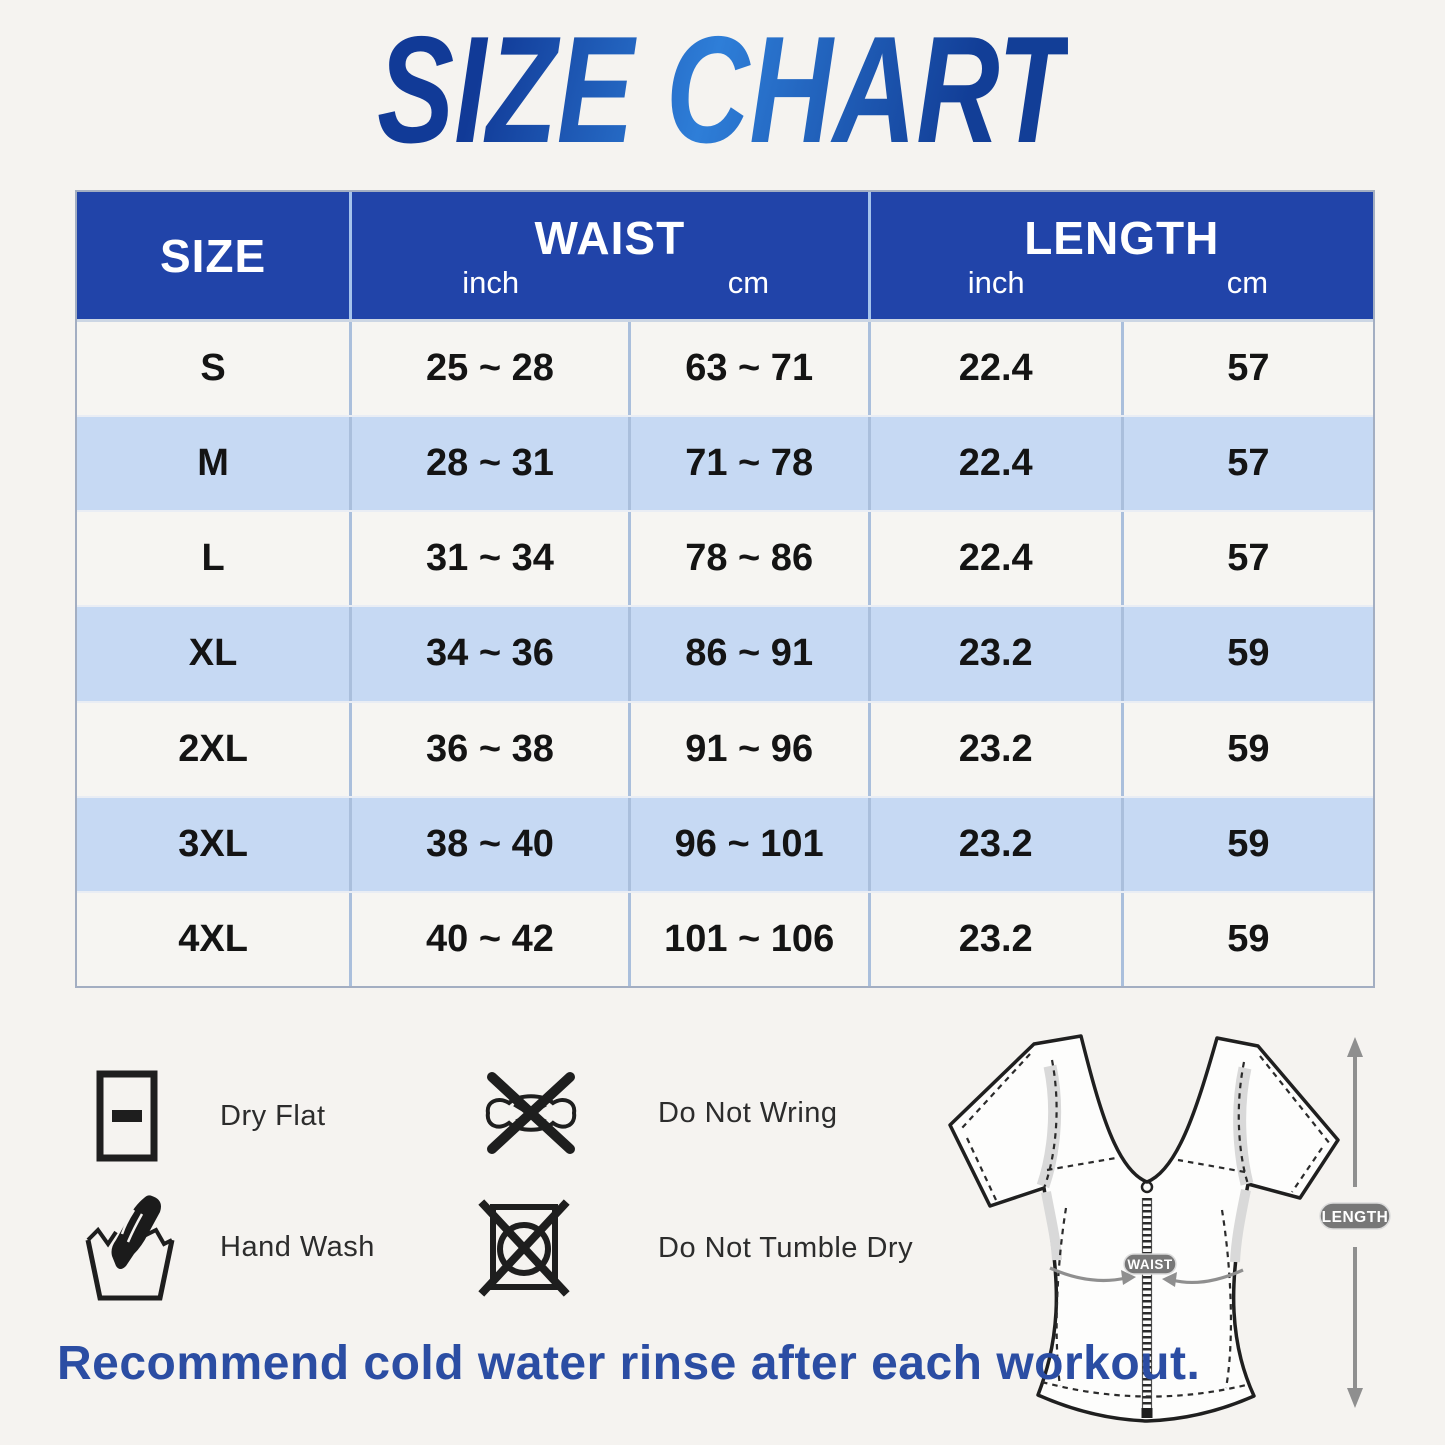 The height and width of the screenshot is (1445, 1445). What do you see at coordinates (151, 1247) in the screenshot?
I see `hand-wash-icon` at bounding box center [151, 1247].